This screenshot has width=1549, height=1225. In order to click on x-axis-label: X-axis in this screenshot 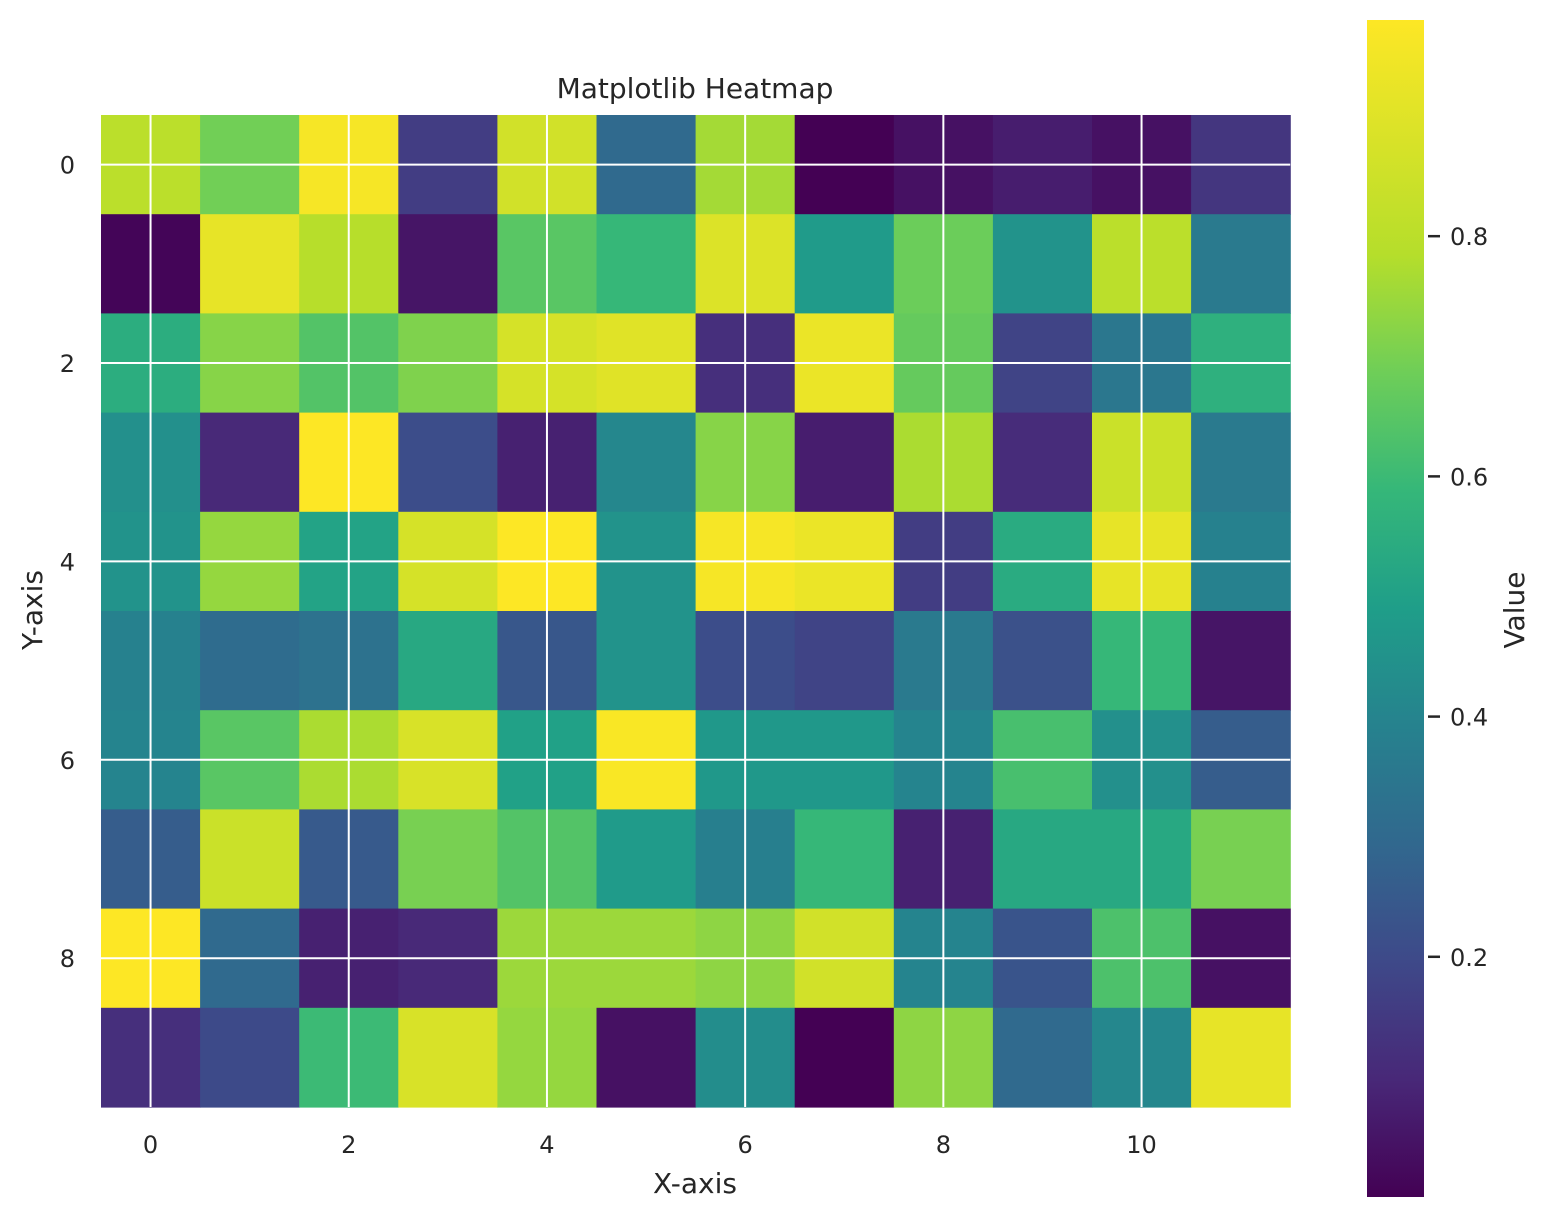, I will do `click(695, 1183)`.